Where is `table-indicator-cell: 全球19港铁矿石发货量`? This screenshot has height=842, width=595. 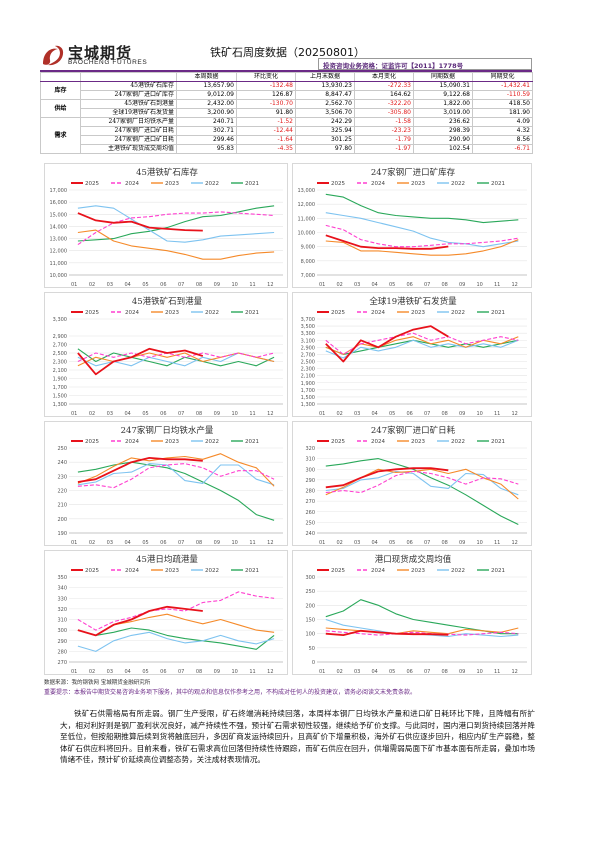 table-indicator-cell: 全球19港铁矿石发货量 is located at coordinates (128, 113).